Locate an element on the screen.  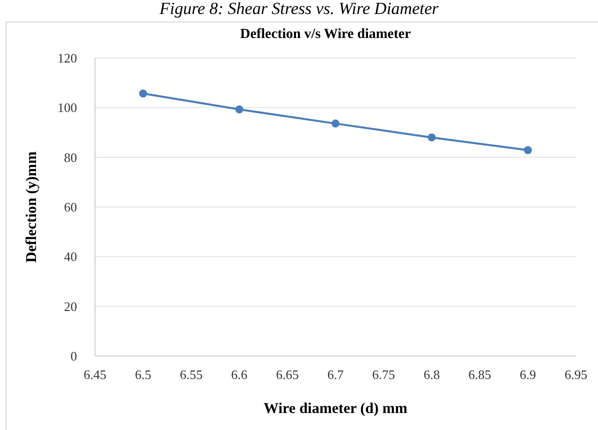
x-tick-label: 6.95 is located at coordinates (576, 374).